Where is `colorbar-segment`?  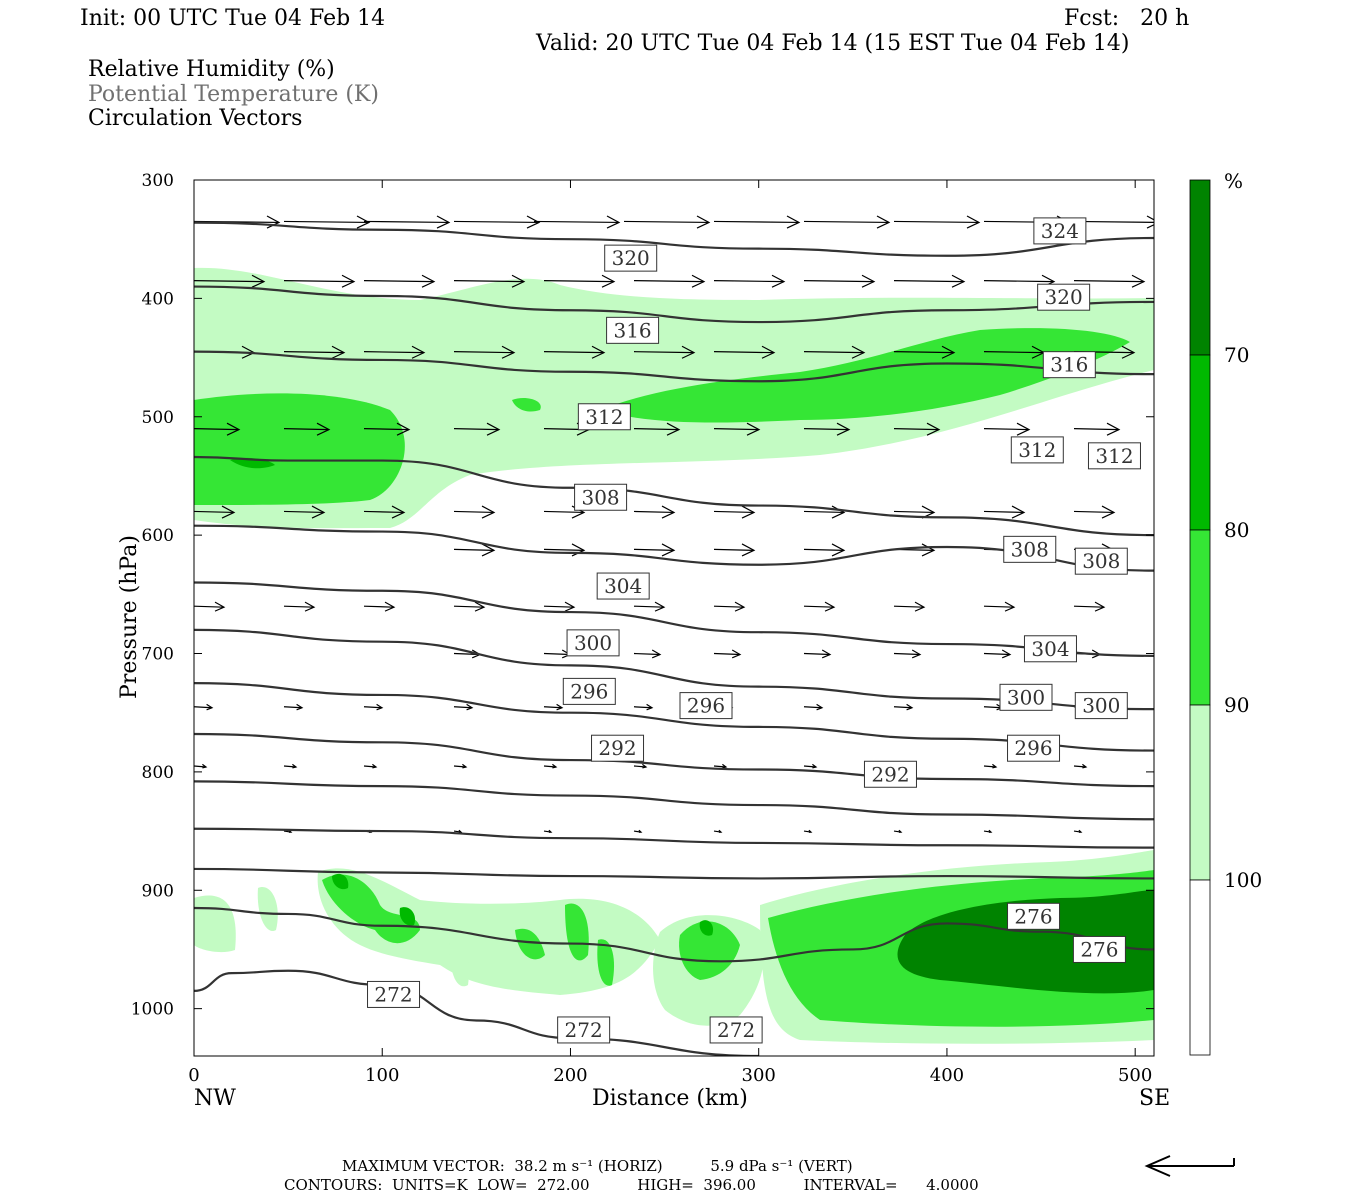 colorbar-segment is located at coordinates (1200, 792).